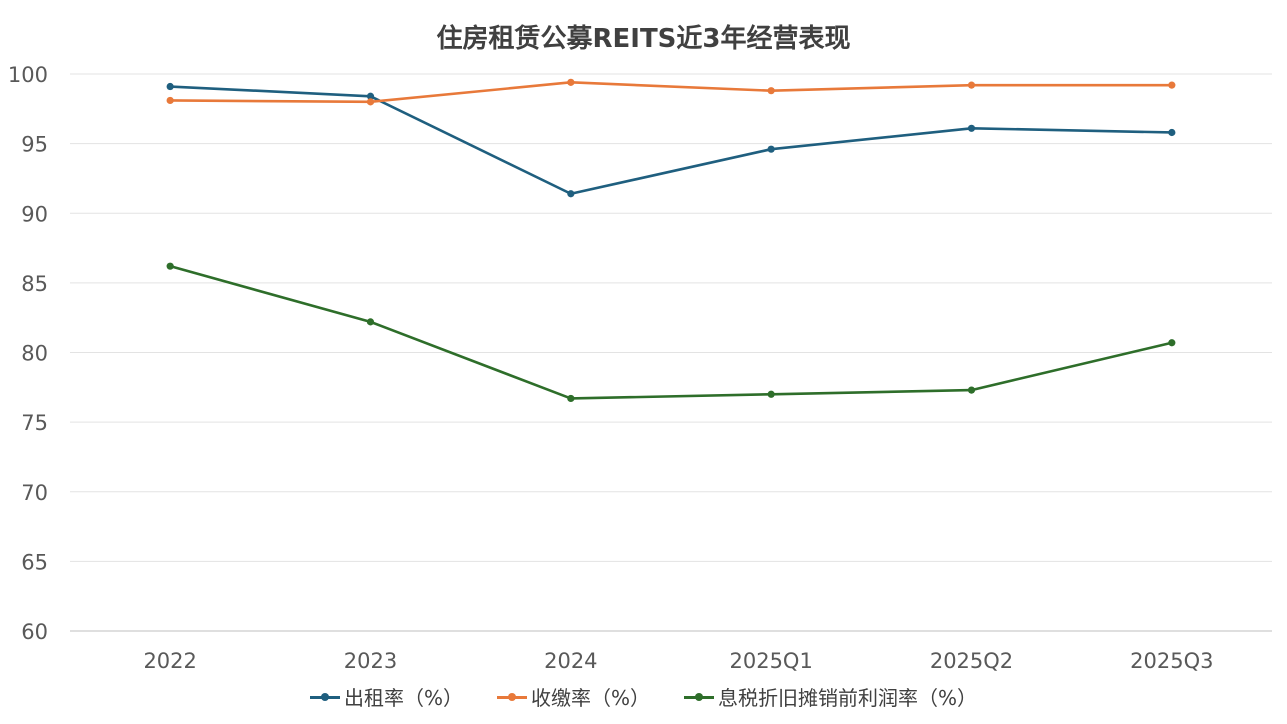 This screenshot has height=724, width=1287. I want to click on y-tick-label: 65, so click(34, 562).